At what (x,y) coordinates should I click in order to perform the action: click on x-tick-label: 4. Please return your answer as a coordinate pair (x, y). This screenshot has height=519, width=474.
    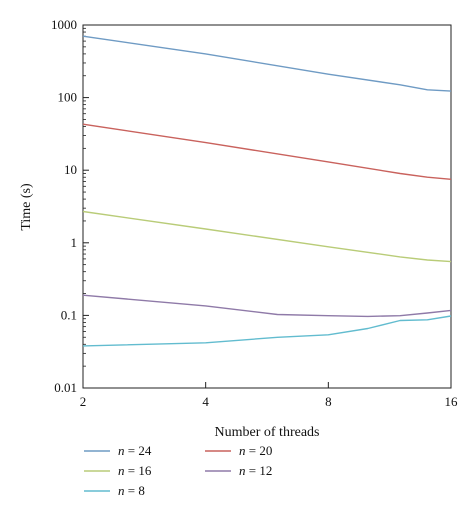
    Looking at the image, I should click on (205, 401).